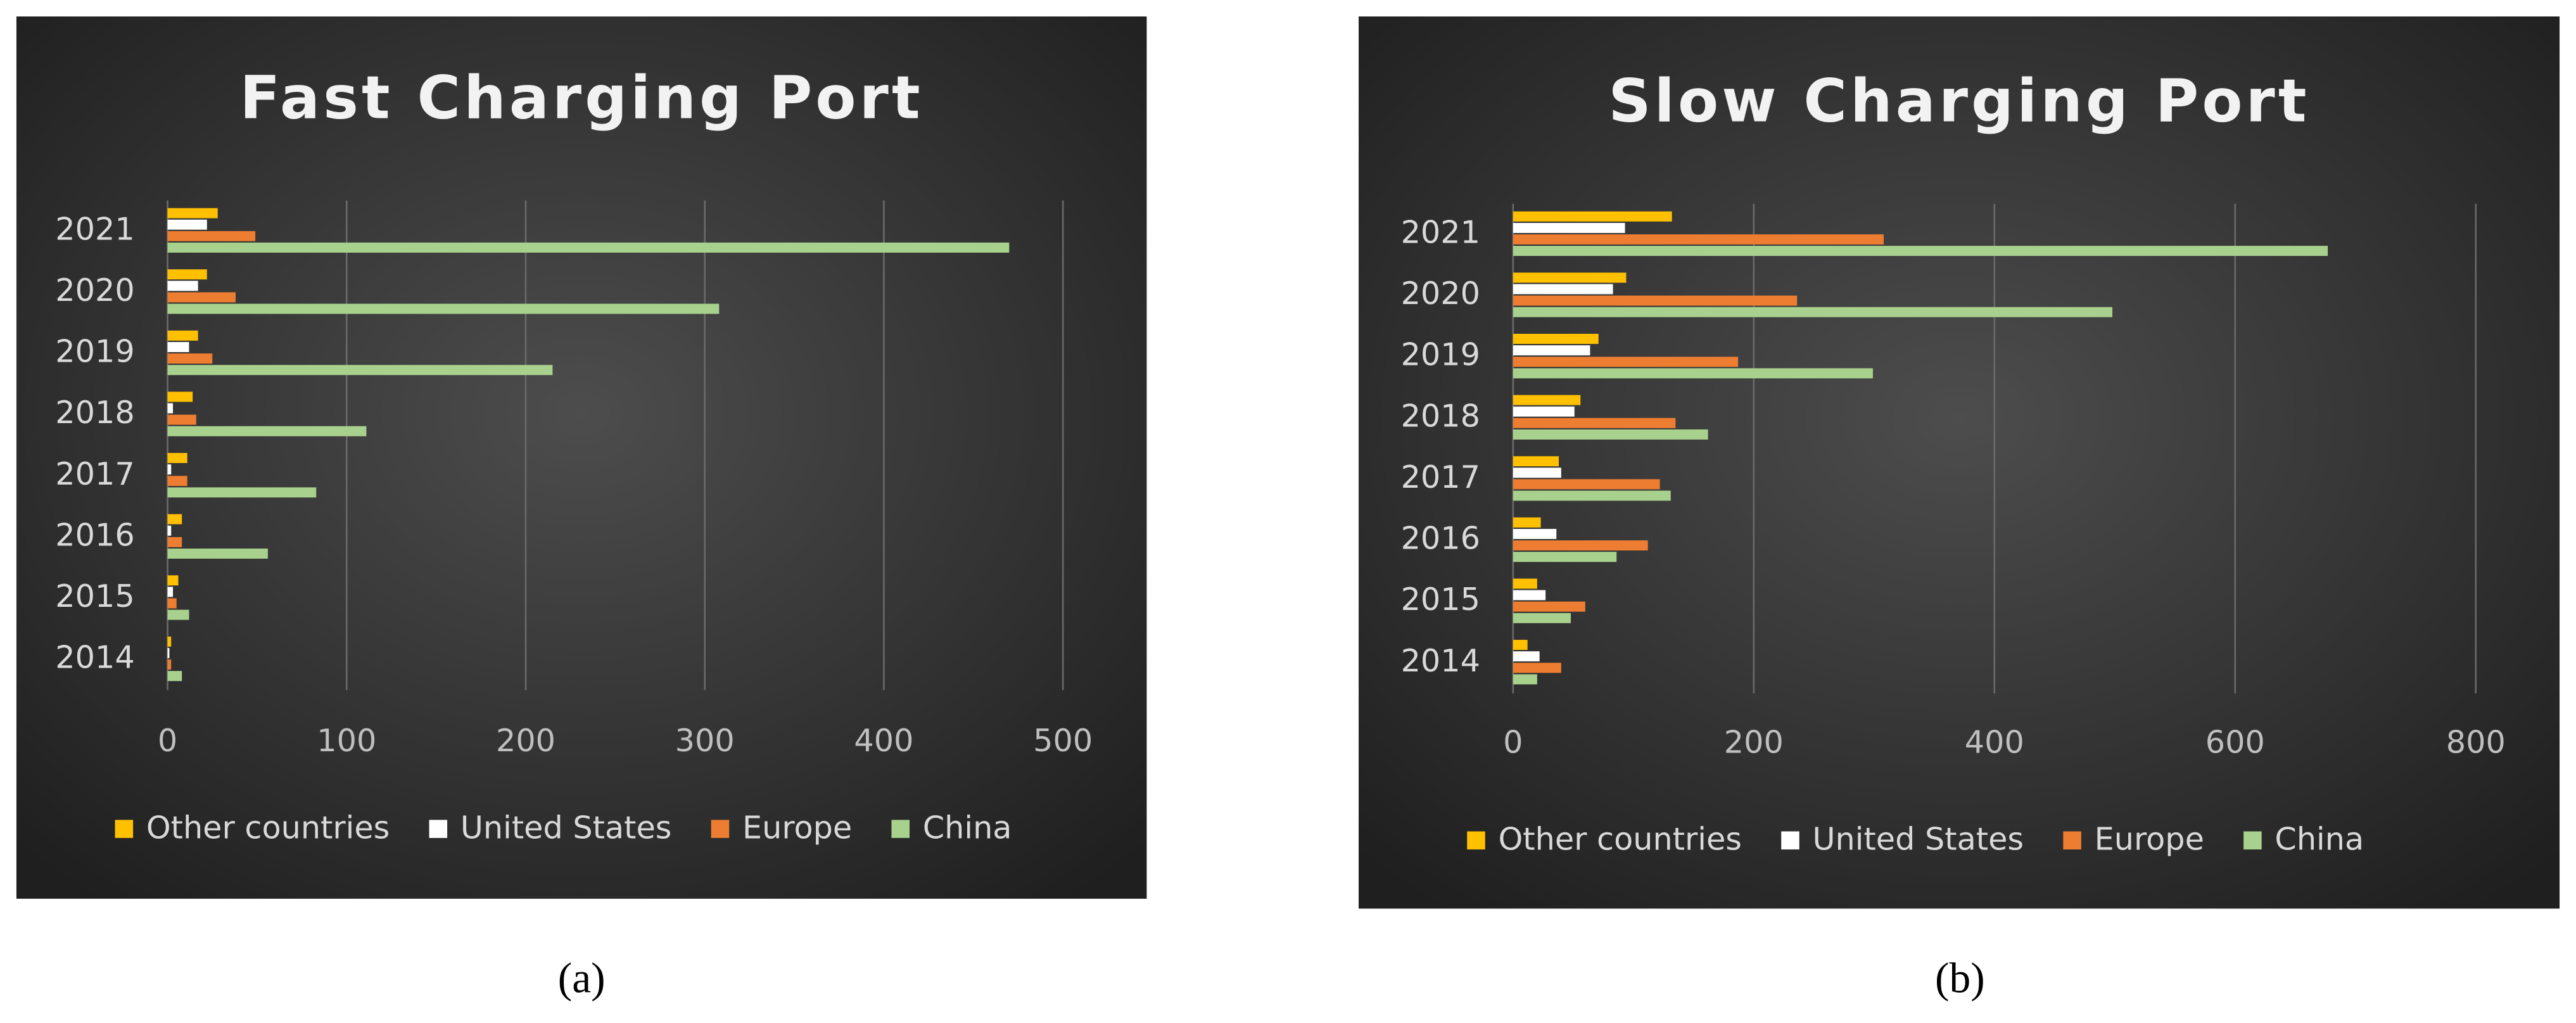 The height and width of the screenshot is (1023, 2576). I want to click on x-tick-label: 600, so click(2235, 742).